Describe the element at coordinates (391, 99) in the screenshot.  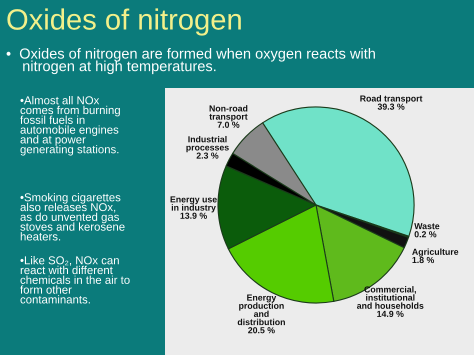
I see `slice-label: Road transport` at that location.